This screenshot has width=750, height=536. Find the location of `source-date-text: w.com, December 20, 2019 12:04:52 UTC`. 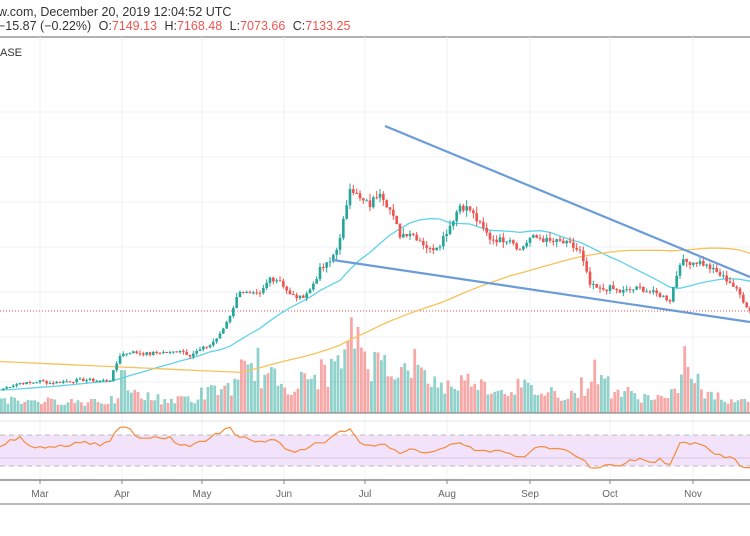

source-date-text: w.com, December 20, 2019 12:04:52 UTC is located at coordinates (116, 12).